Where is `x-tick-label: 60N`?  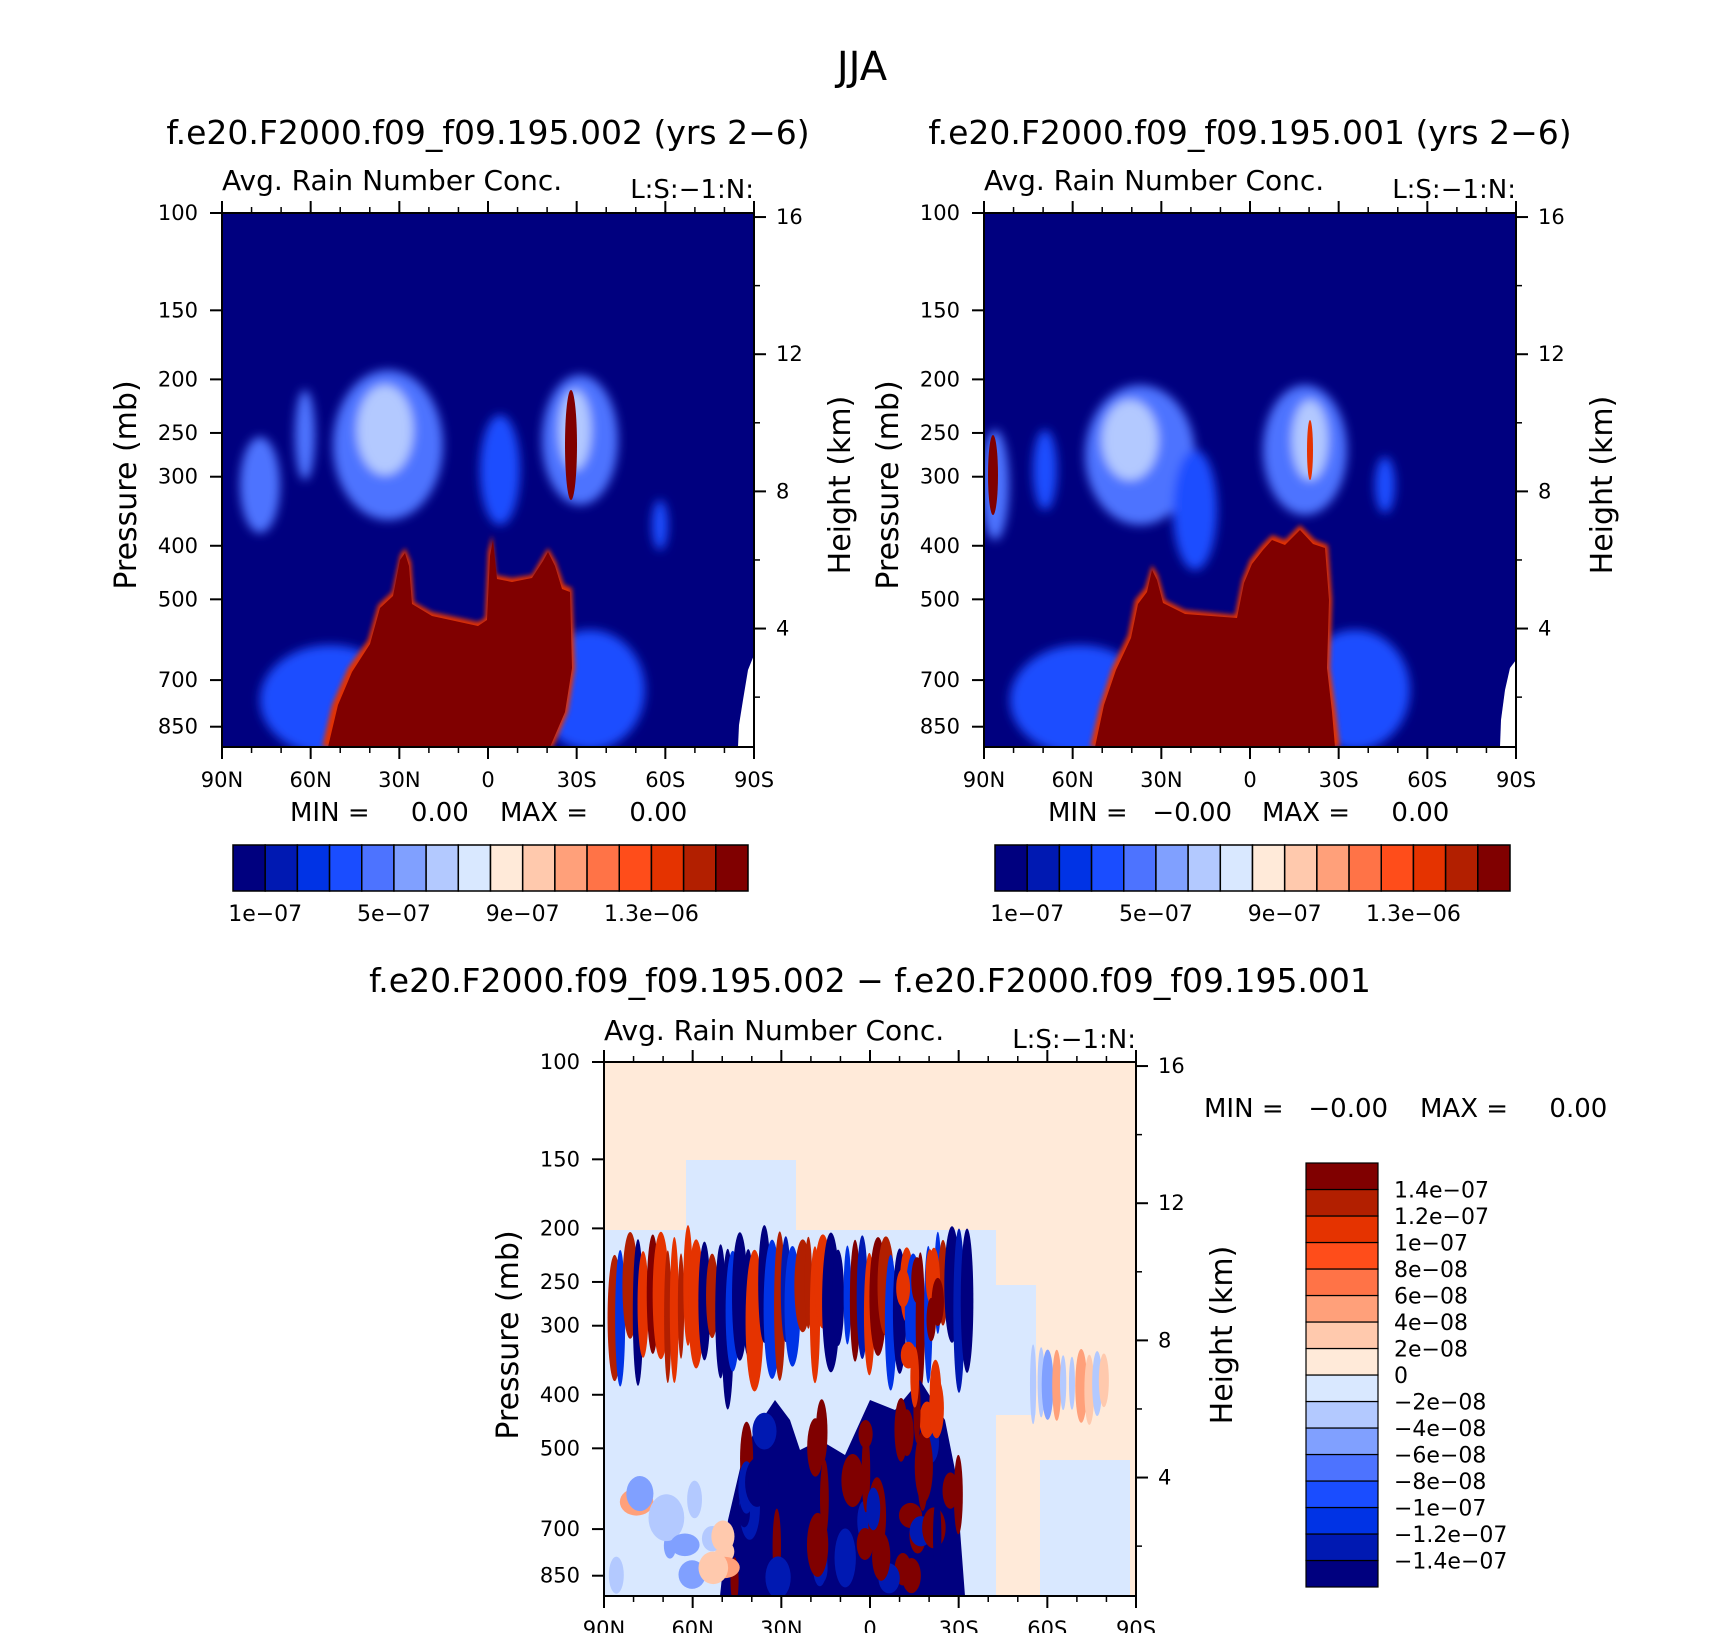
x-tick-label: 60N is located at coordinates (310, 780).